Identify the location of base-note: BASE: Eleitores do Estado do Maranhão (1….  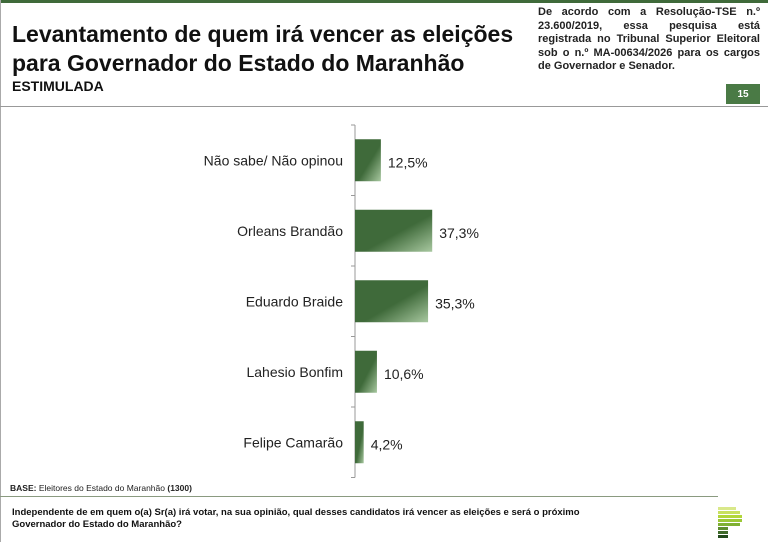
(101, 488).